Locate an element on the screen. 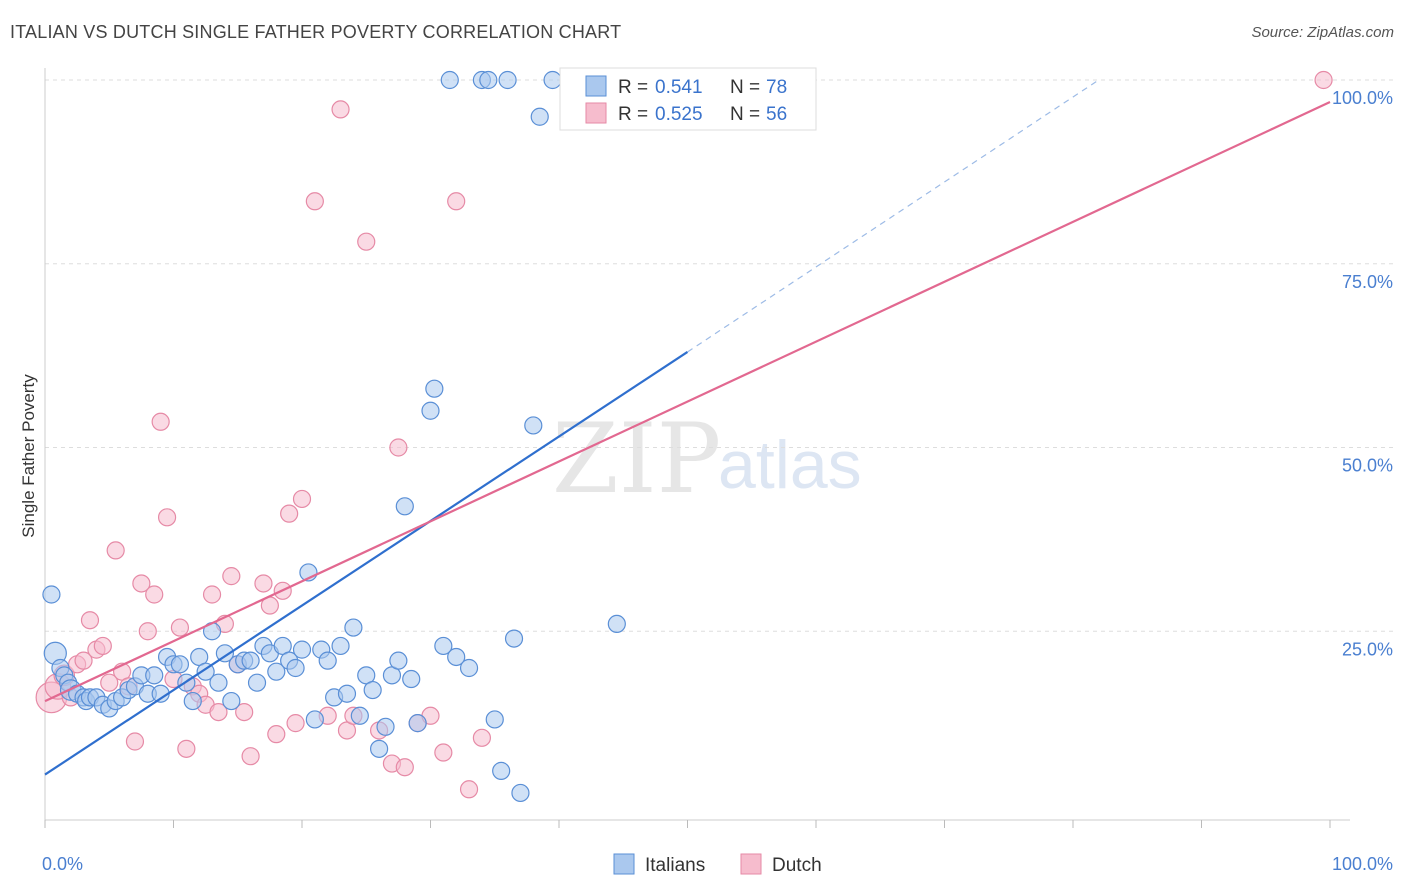 This screenshot has height=892, width=1406. bottom-legend-italians: Italians is located at coordinates (675, 865).